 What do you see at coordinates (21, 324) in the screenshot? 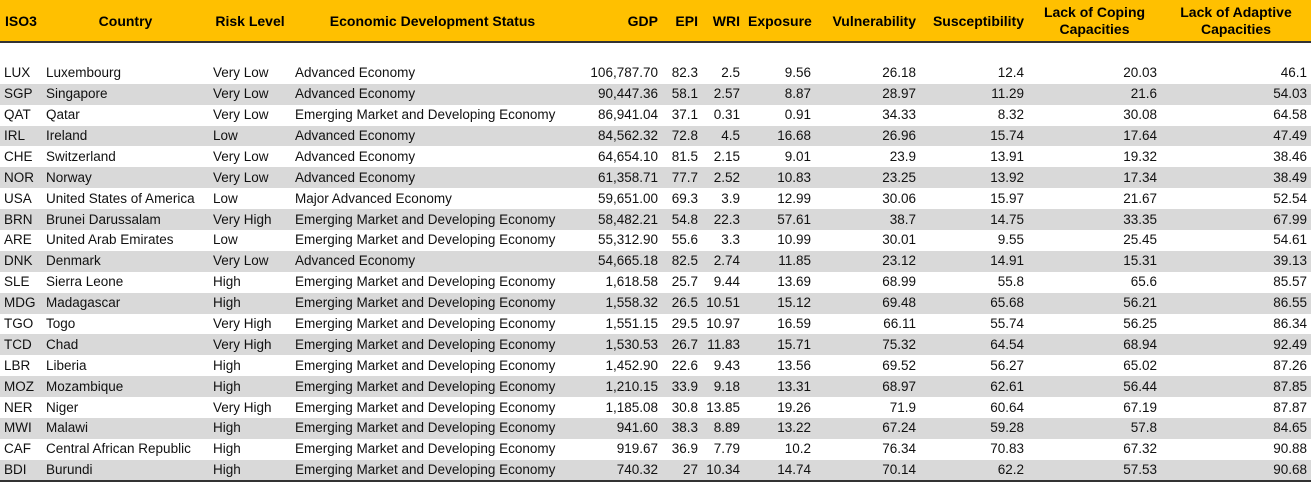
I see `iso3-cell: TGO` at bounding box center [21, 324].